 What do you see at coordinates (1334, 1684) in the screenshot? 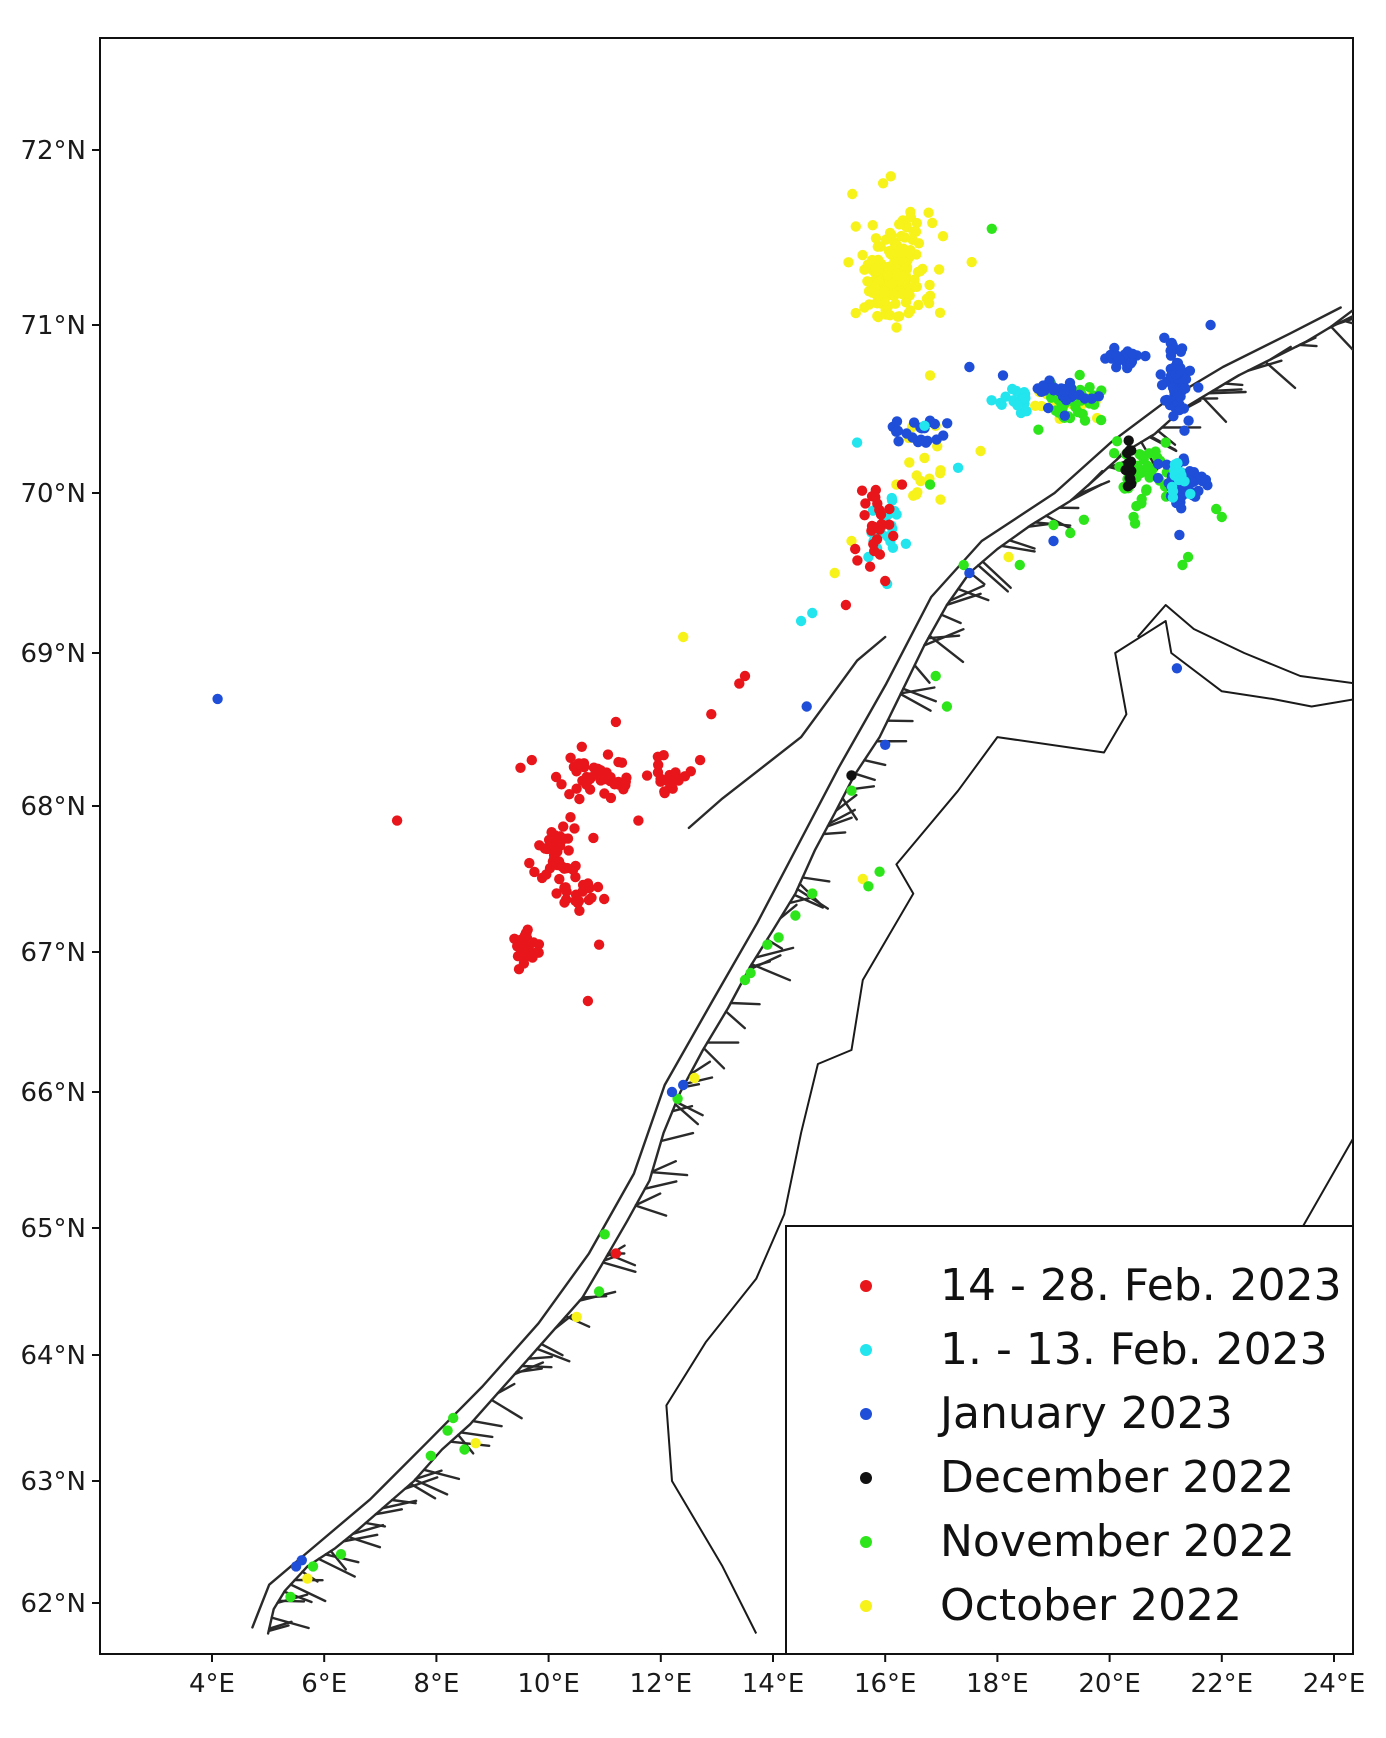
I see `x-tick-label: 24°E` at bounding box center [1334, 1684].